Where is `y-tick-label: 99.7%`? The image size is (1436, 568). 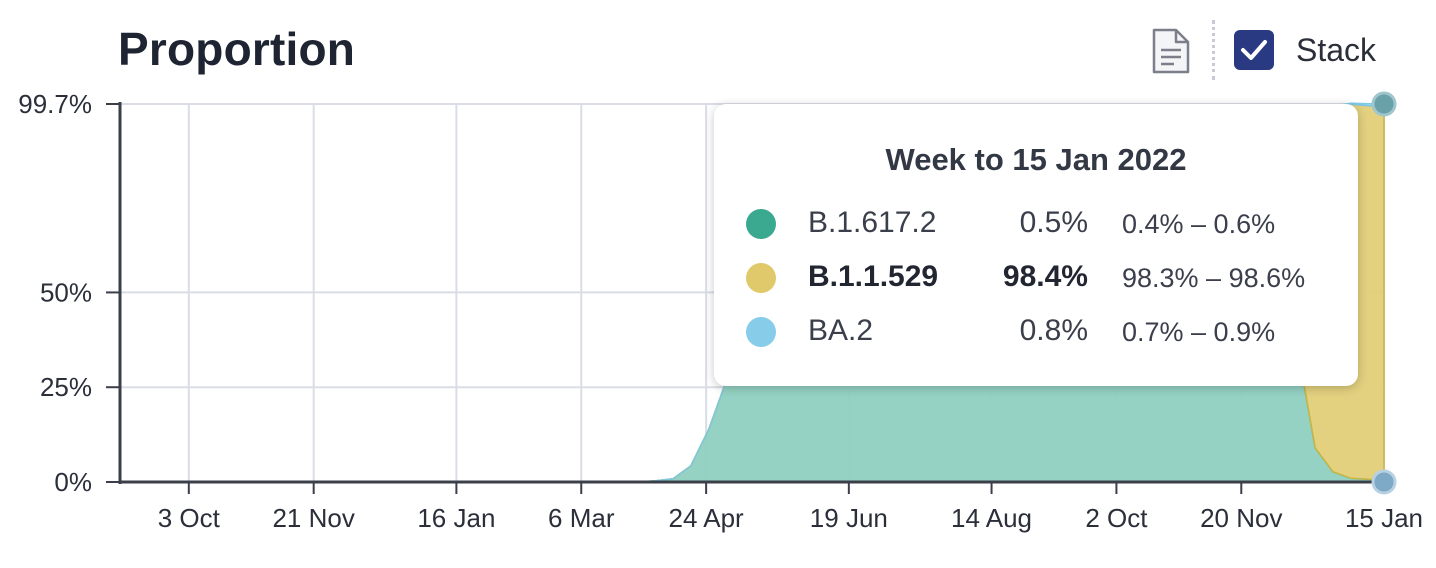 y-tick-label: 99.7% is located at coordinates (55, 104).